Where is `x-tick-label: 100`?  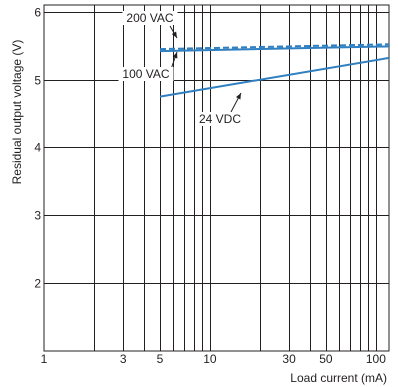 x-tick-label: 100 is located at coordinates (376, 359).